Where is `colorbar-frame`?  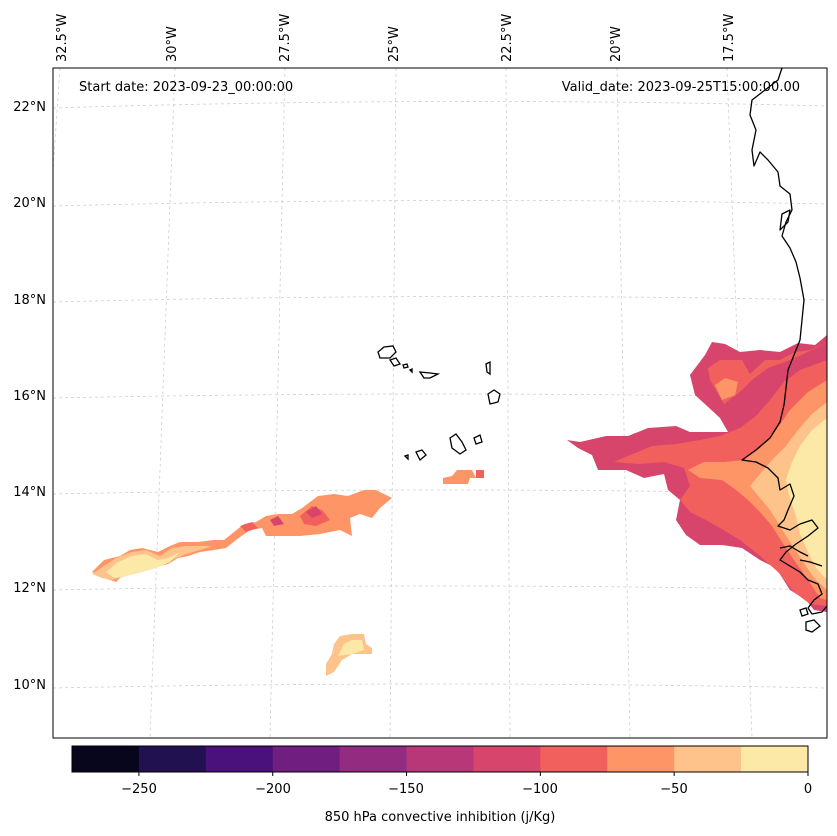
colorbar-frame is located at coordinates (440, 759).